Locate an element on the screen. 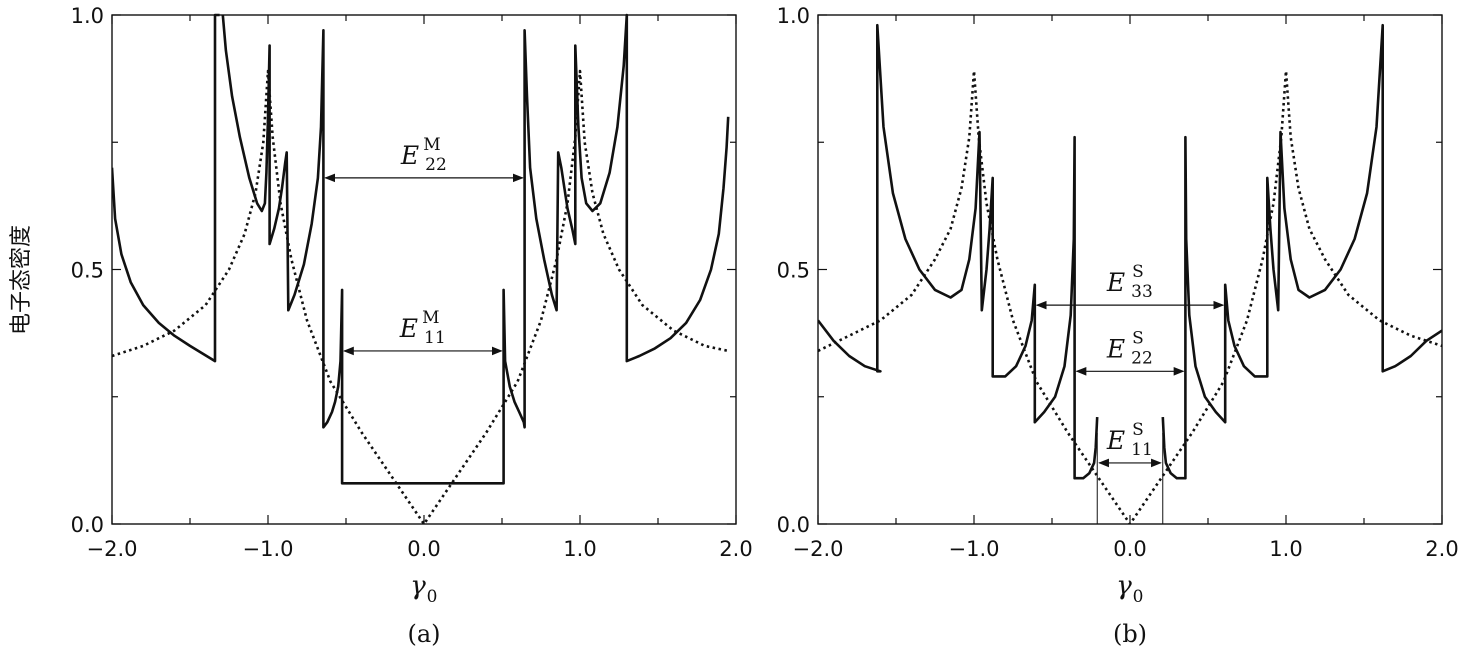 Image resolution: width=1463 pixels, height=653 pixels. y-axis-title: 电子态密度 is located at coordinates (21, 280).